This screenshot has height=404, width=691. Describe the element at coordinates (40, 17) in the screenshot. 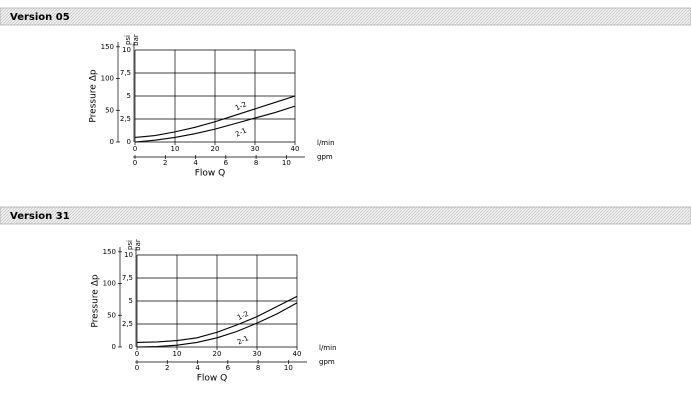

I see `section-title: Version 05` at that location.